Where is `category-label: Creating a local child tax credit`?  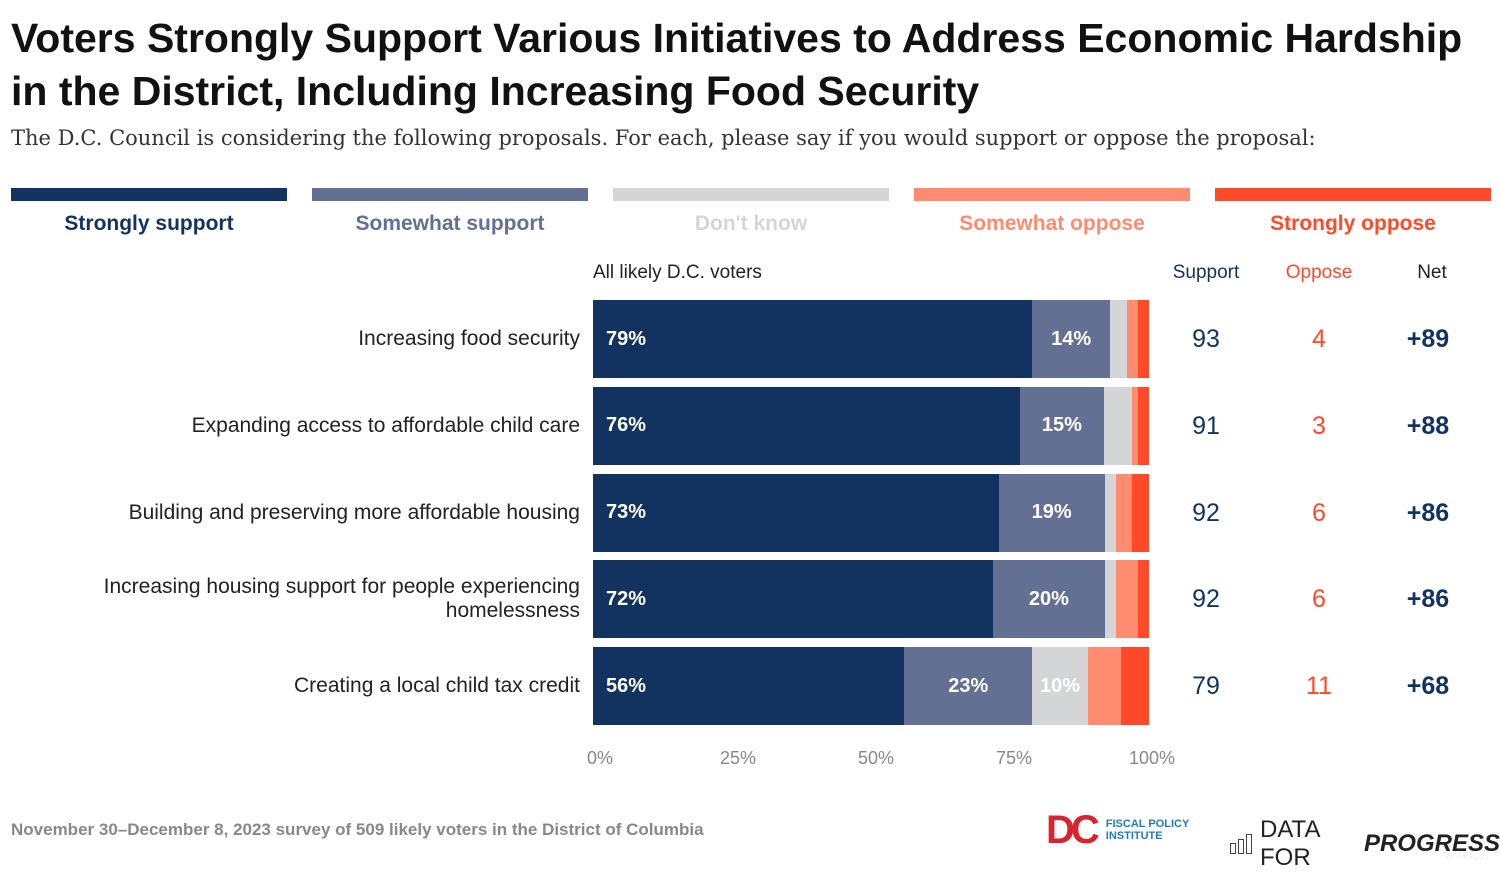
category-label: Creating a local child tax credit is located at coordinates (437, 686).